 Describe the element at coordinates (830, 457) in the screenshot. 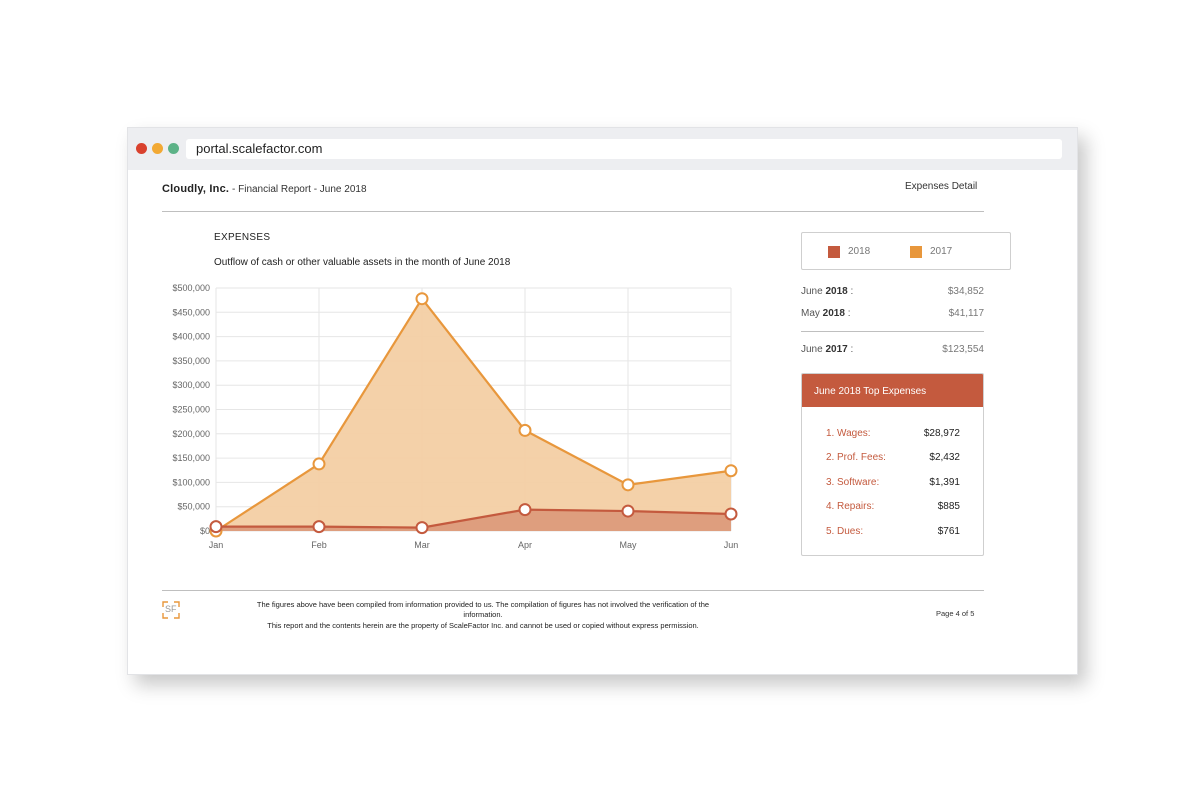

I see `expense-rank: 2.` at that location.